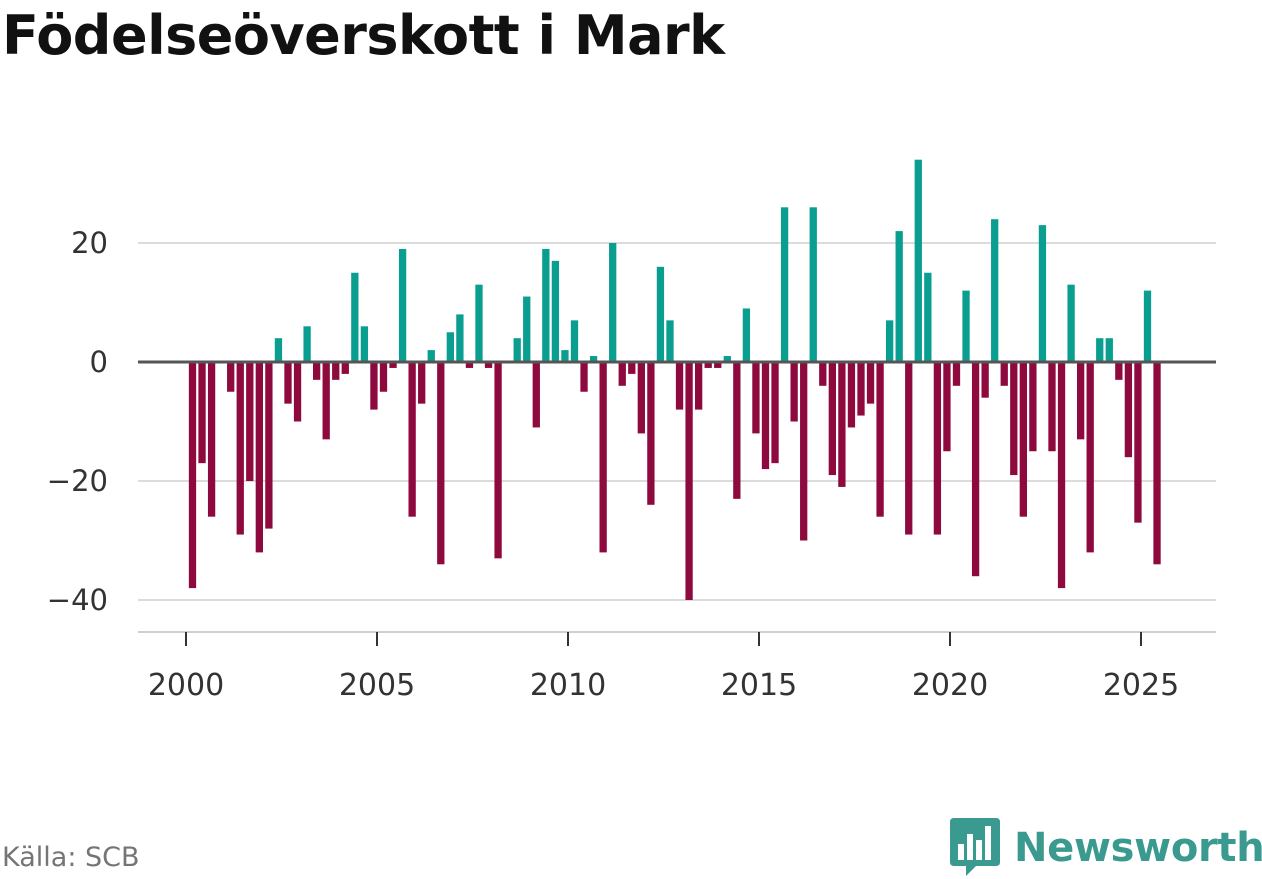  I want to click on x-axis: 2000 2005 2010 2015 2020 2025, so click(677, 667).